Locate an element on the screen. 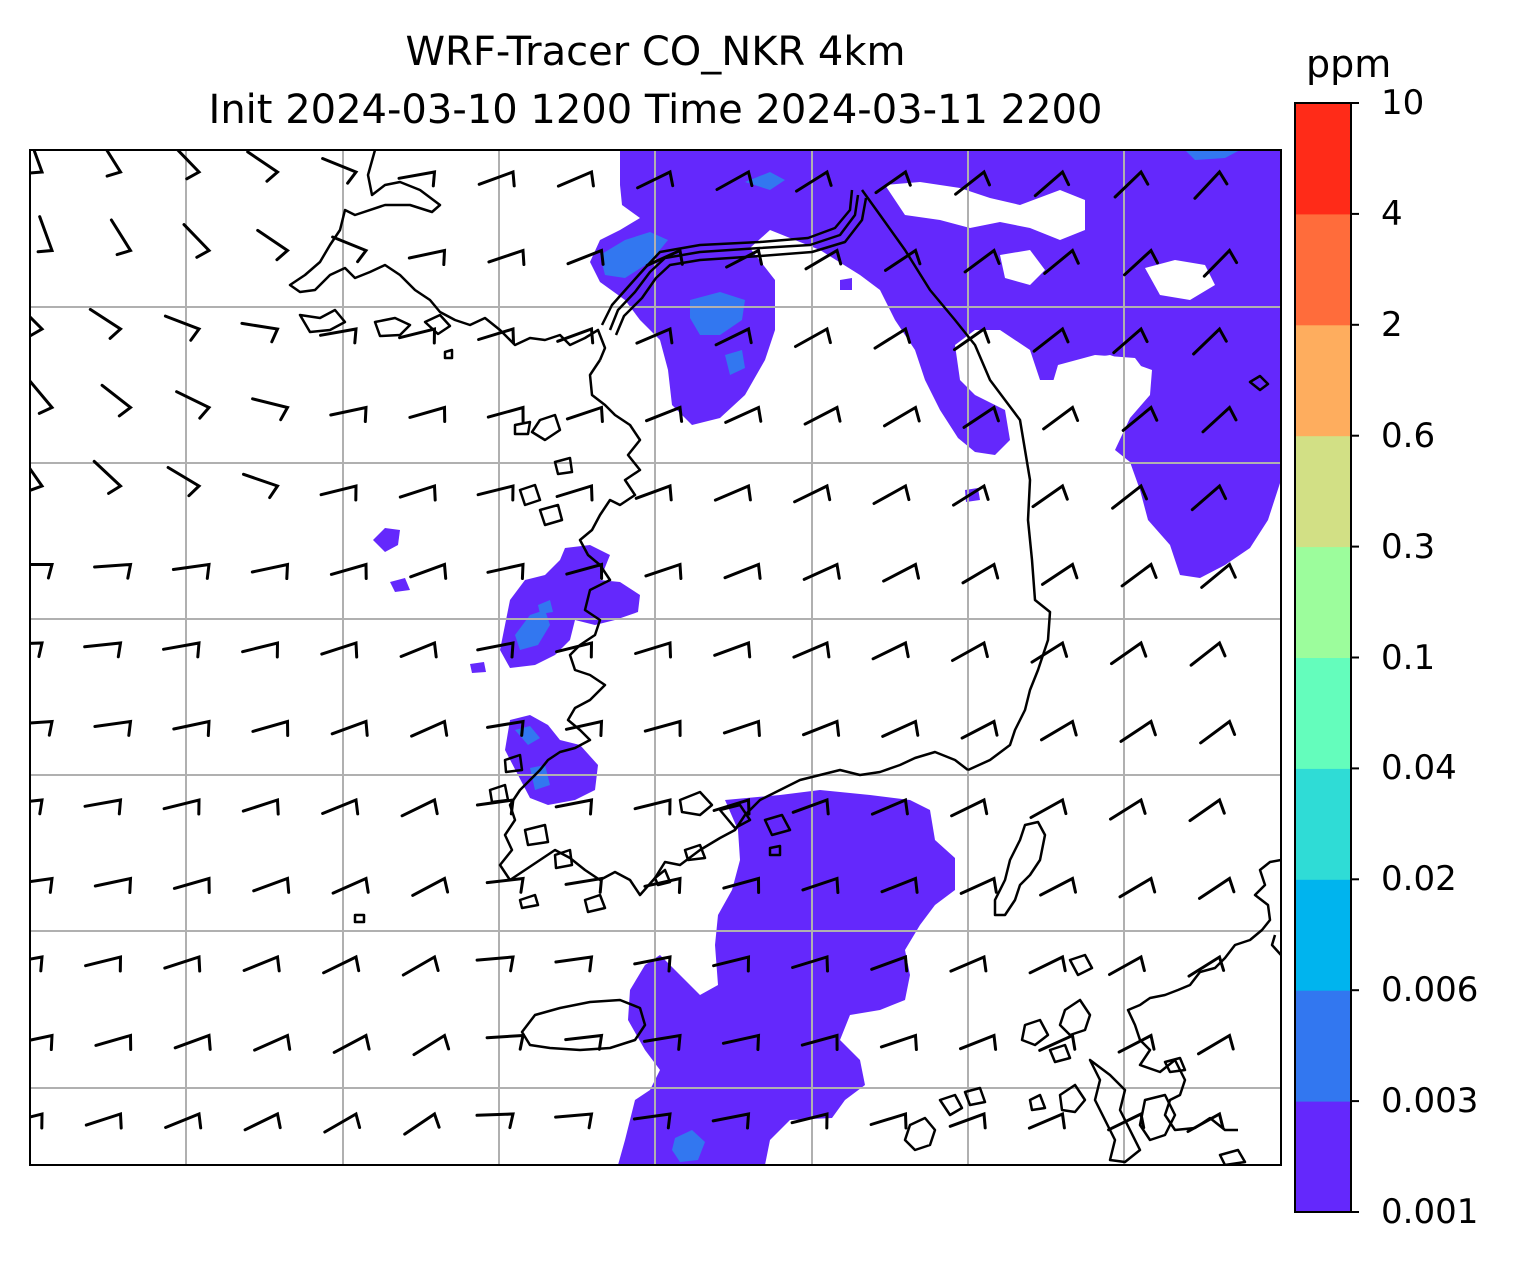 Image resolution: width=1528 pixels, height=1267 pixels. border-east is located at coordinates (956, 480).